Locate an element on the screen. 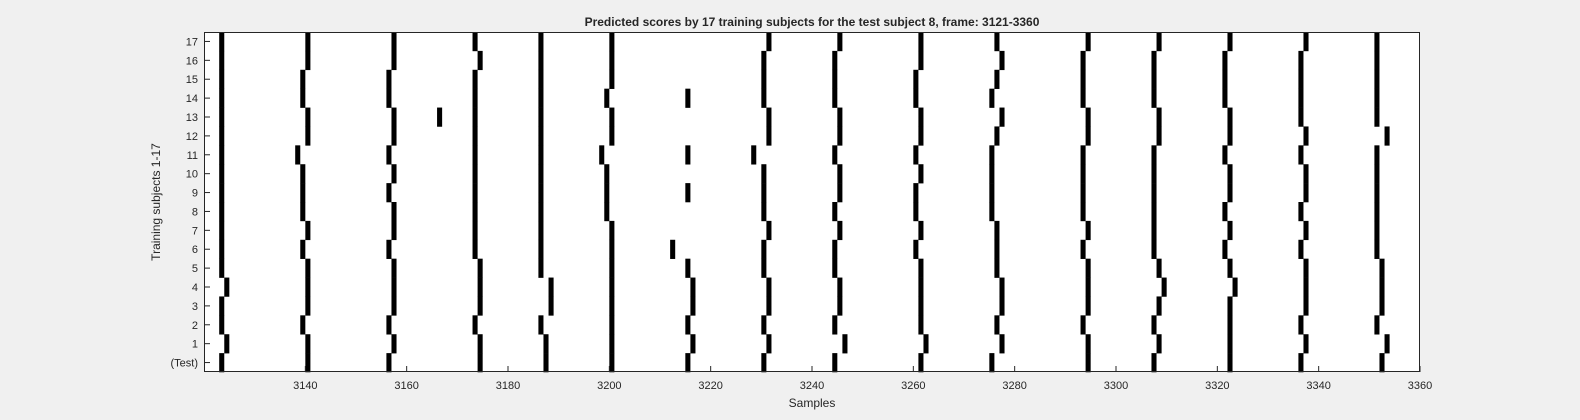 The height and width of the screenshot is (420, 1580). y-tick-label: 7 is located at coordinates (195, 231).